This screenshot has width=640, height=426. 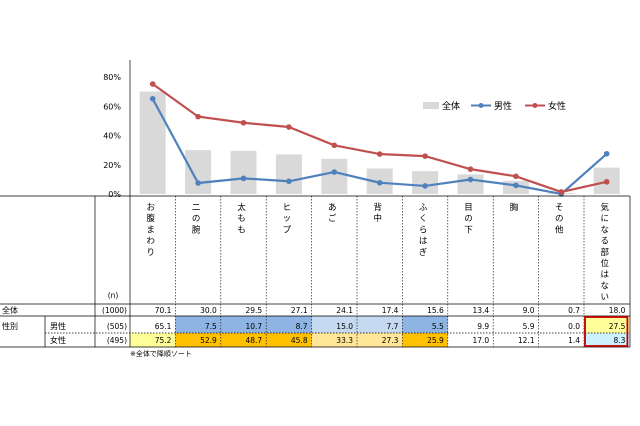 I want to click on cell-value: 8.3, so click(x=619, y=340).